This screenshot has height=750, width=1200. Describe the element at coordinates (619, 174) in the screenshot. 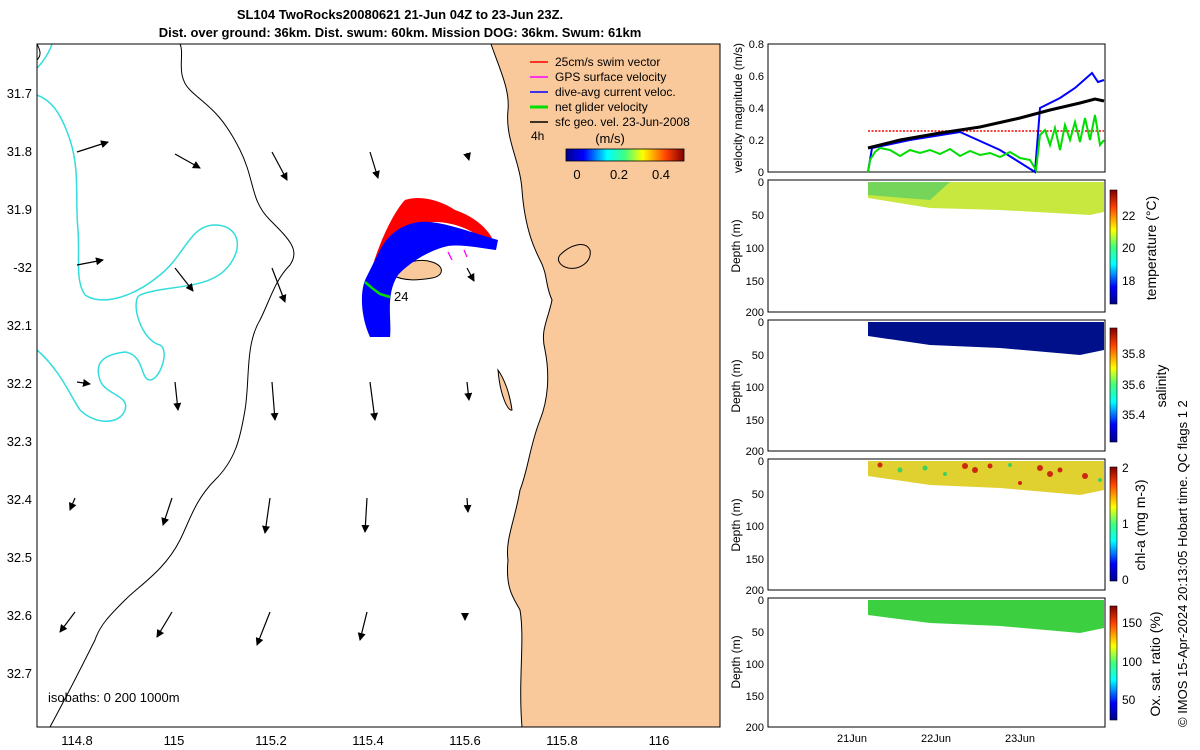

I see `colorbar-tick-1: 0.2` at that location.